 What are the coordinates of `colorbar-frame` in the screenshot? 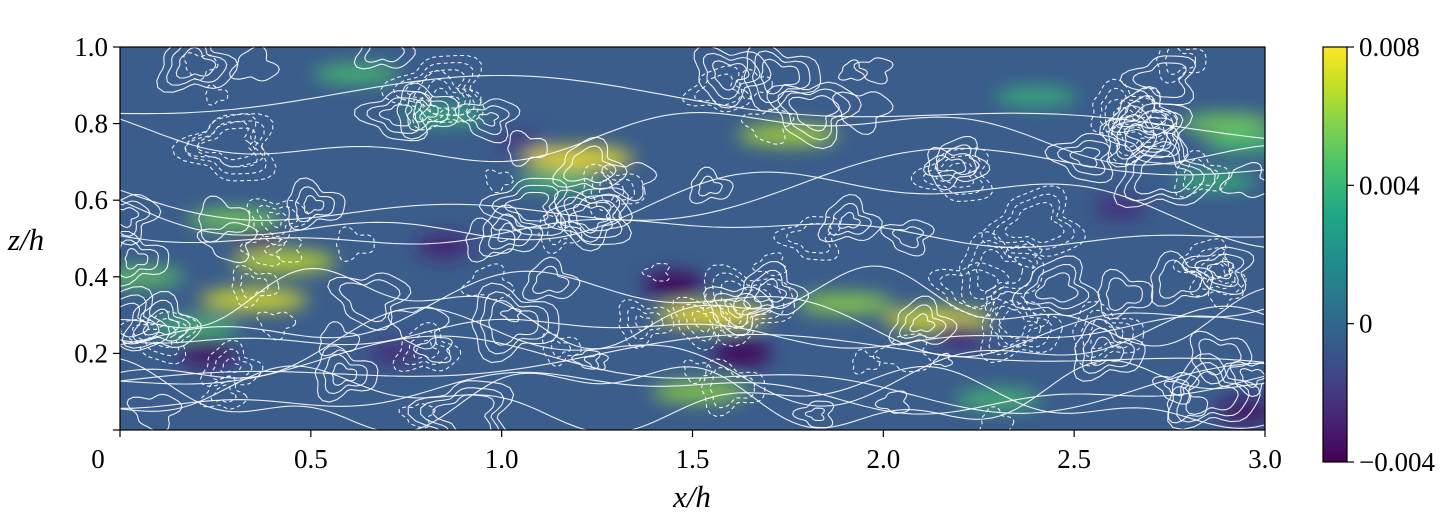 It's located at (1335, 254).